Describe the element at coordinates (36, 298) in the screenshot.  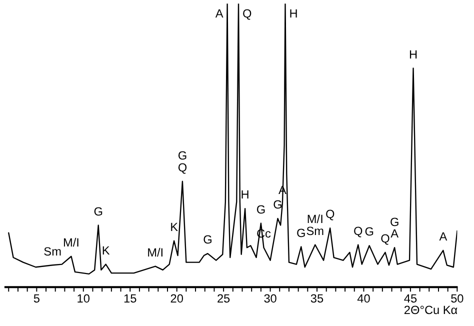
I see `x-tick-label: 5` at that location.